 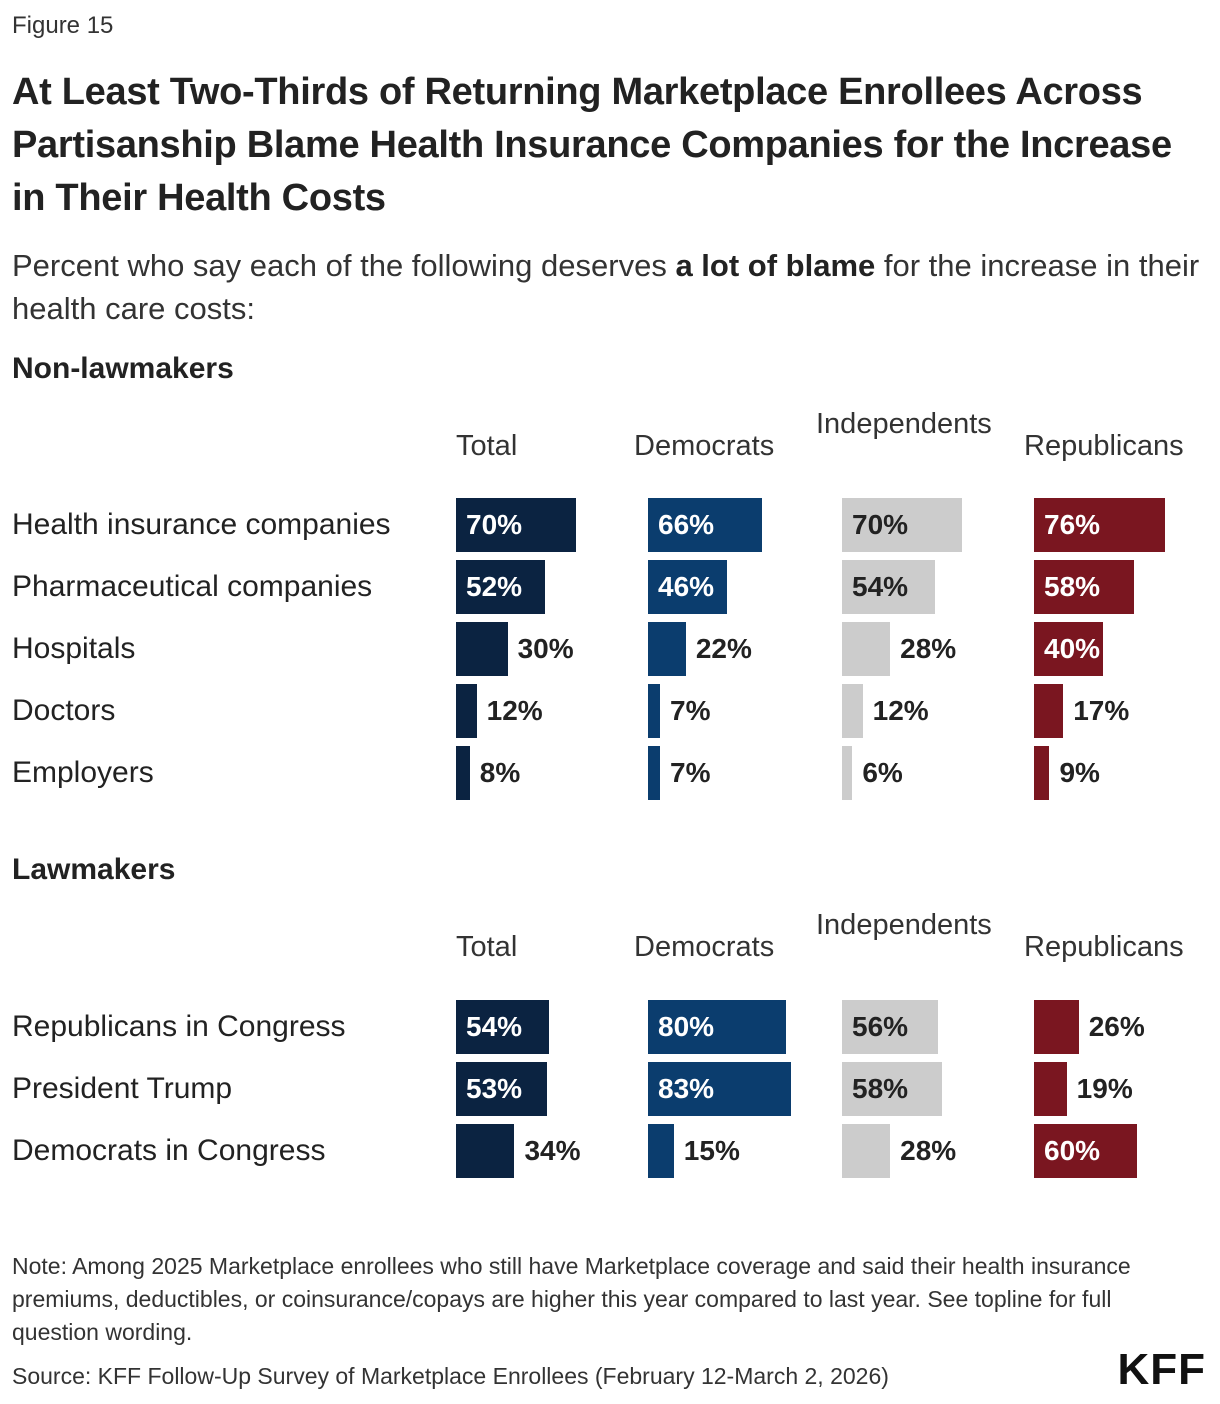 What do you see at coordinates (123, 368) in the screenshot?
I see `section-title: Non-lawmakers` at bounding box center [123, 368].